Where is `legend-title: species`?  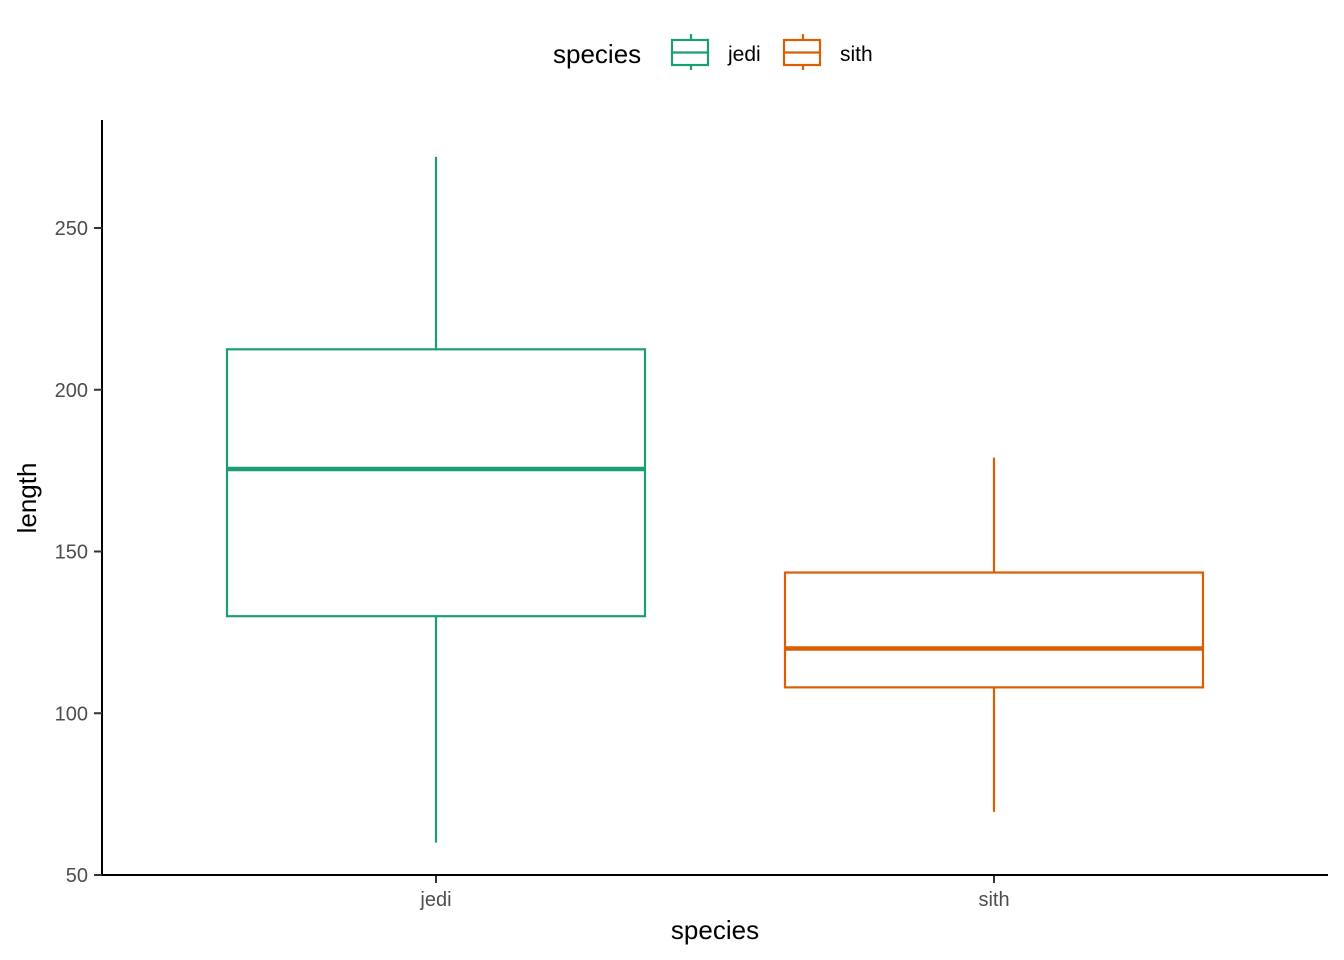 legend-title: species is located at coordinates (597, 54).